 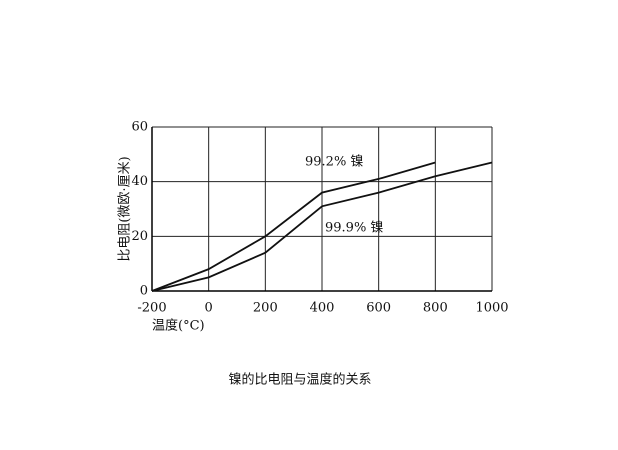 I want to click on x-tick-label: 600, so click(x=378, y=308).